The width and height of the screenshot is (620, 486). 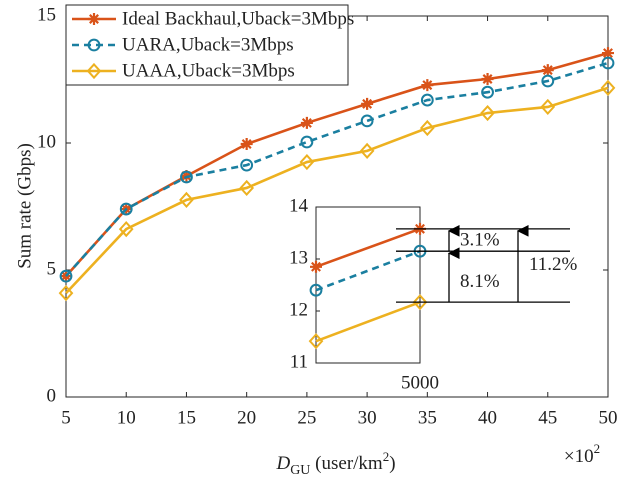 What do you see at coordinates (597, 448) in the screenshot?
I see `x-multiplier-exp: 2` at bounding box center [597, 448].